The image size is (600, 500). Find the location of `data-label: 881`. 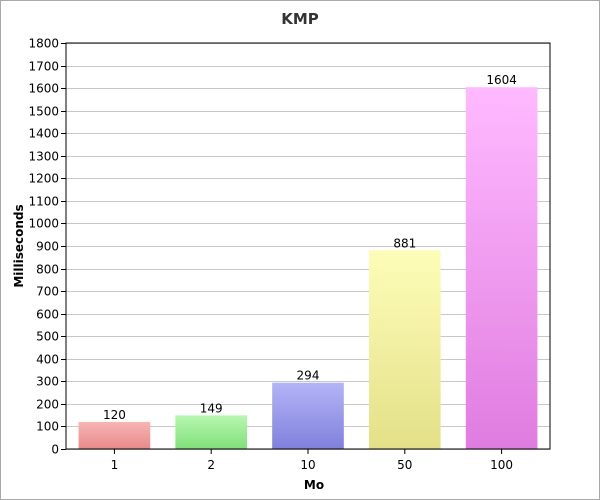

data-label: 881 is located at coordinates (404, 243).